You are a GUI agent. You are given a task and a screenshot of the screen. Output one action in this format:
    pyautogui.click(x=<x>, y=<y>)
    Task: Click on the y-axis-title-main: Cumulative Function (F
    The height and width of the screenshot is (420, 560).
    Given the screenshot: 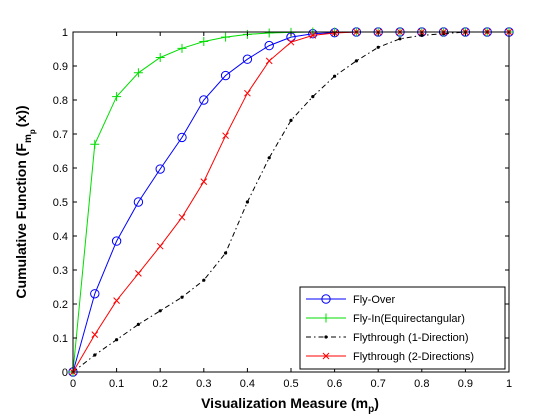 What is the action you would take?
    pyautogui.click(x=21, y=221)
    